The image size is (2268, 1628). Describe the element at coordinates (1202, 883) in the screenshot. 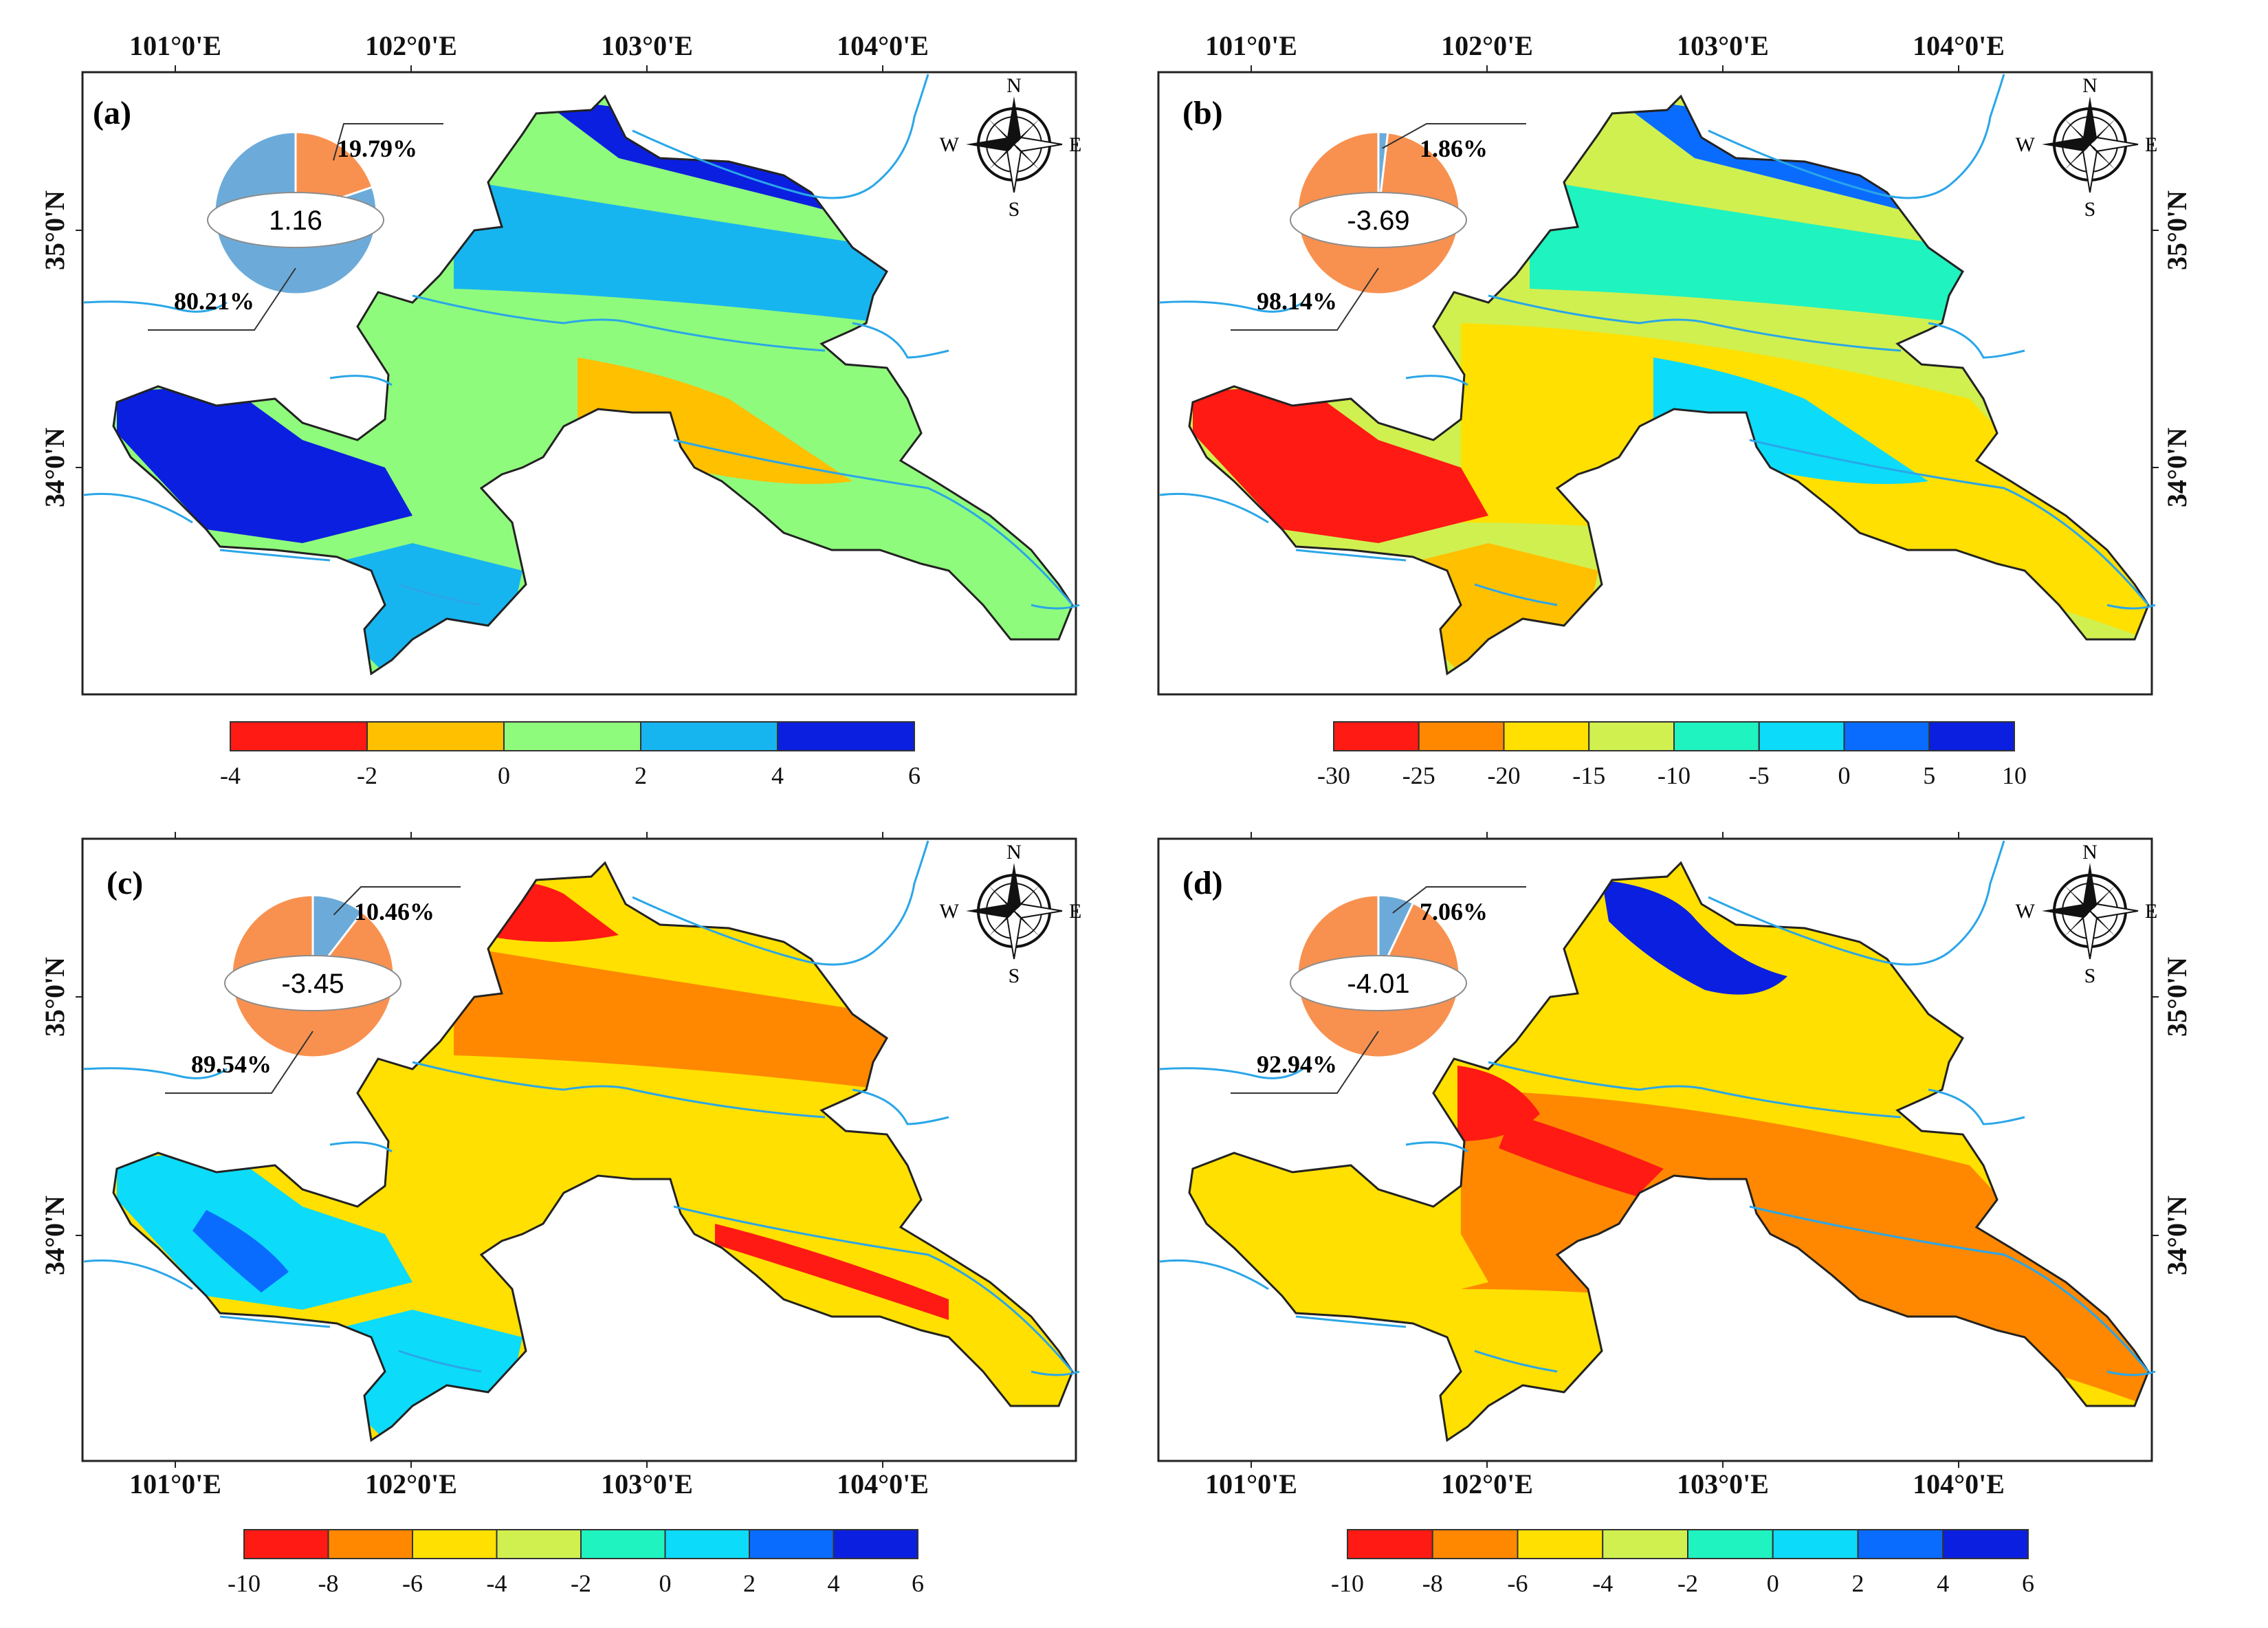

I see `panel-label: (d)` at that location.